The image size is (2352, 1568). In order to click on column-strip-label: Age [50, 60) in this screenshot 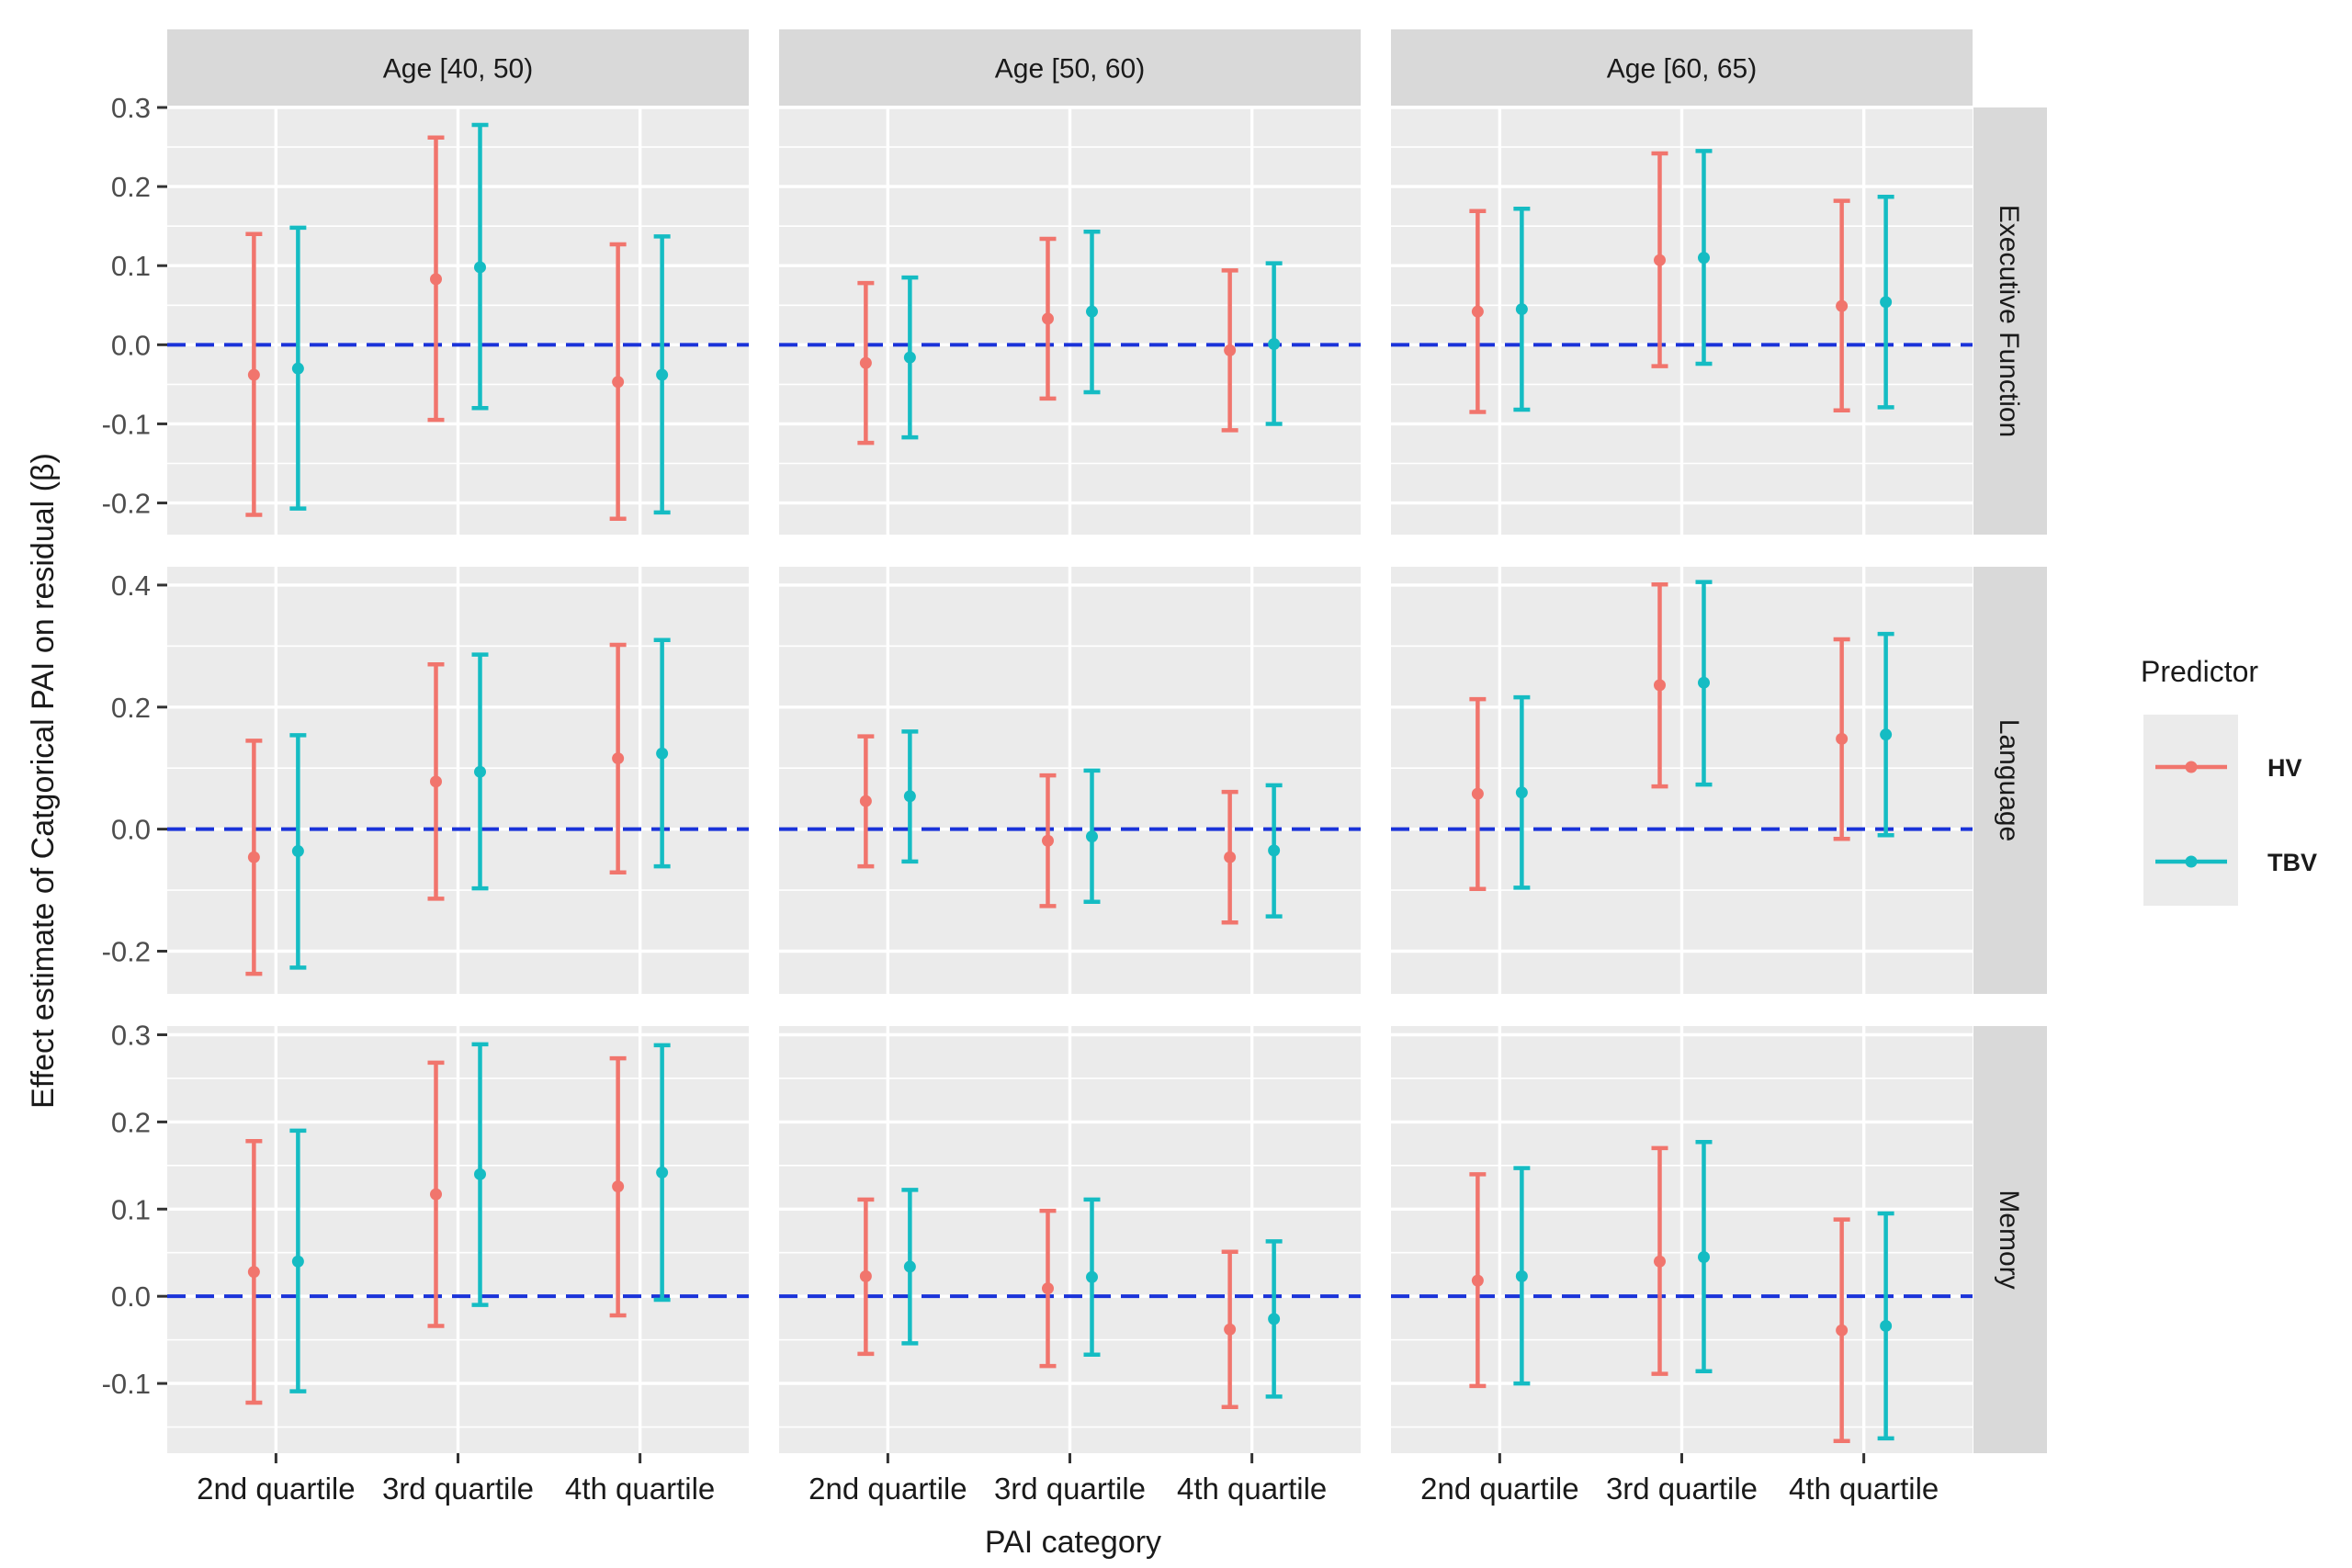, I will do `click(1070, 70)`.